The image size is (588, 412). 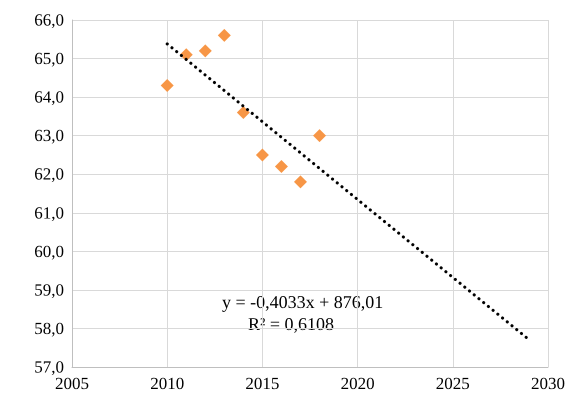 I want to click on x-tick-label: 2025, so click(x=453, y=383).